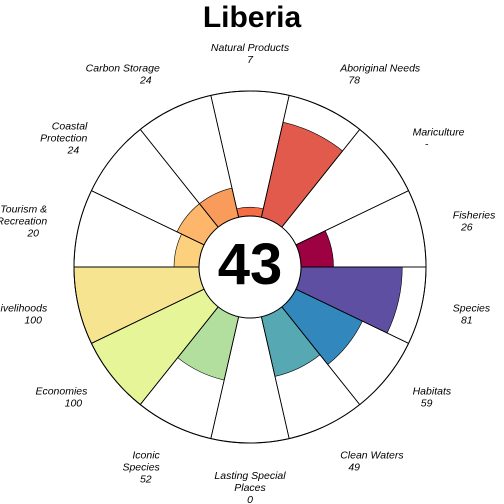 This screenshot has height=504, width=504. Describe the element at coordinates (472, 314) in the screenshot. I see `petal-label: Species 81` at that location.